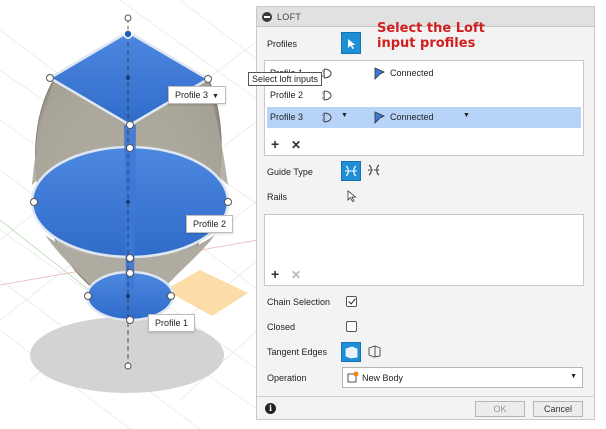 The width and height of the screenshot is (606, 429). I want to click on ground-shadow, so click(127, 355).